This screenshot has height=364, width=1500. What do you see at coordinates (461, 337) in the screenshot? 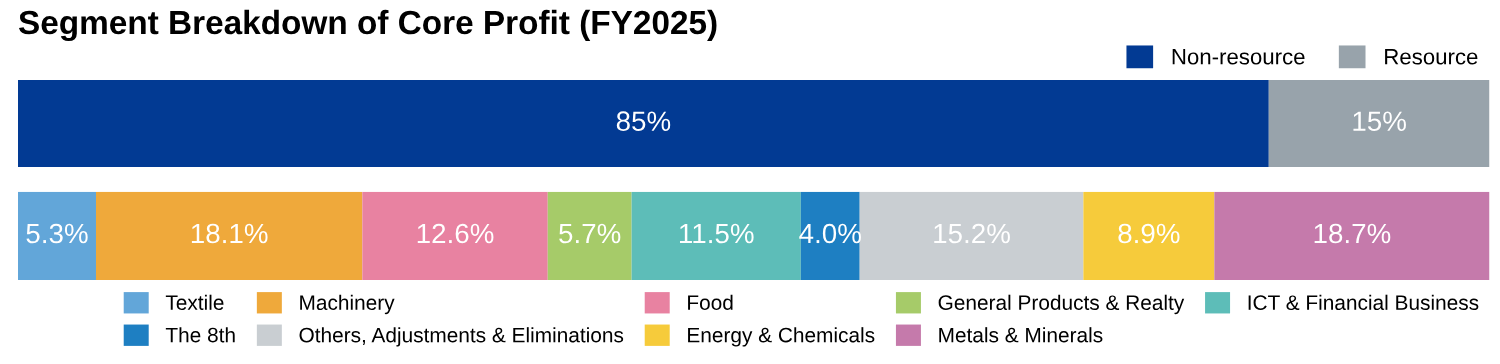
I see `legend-label: Others, Adjustments & Eliminations` at bounding box center [461, 337].